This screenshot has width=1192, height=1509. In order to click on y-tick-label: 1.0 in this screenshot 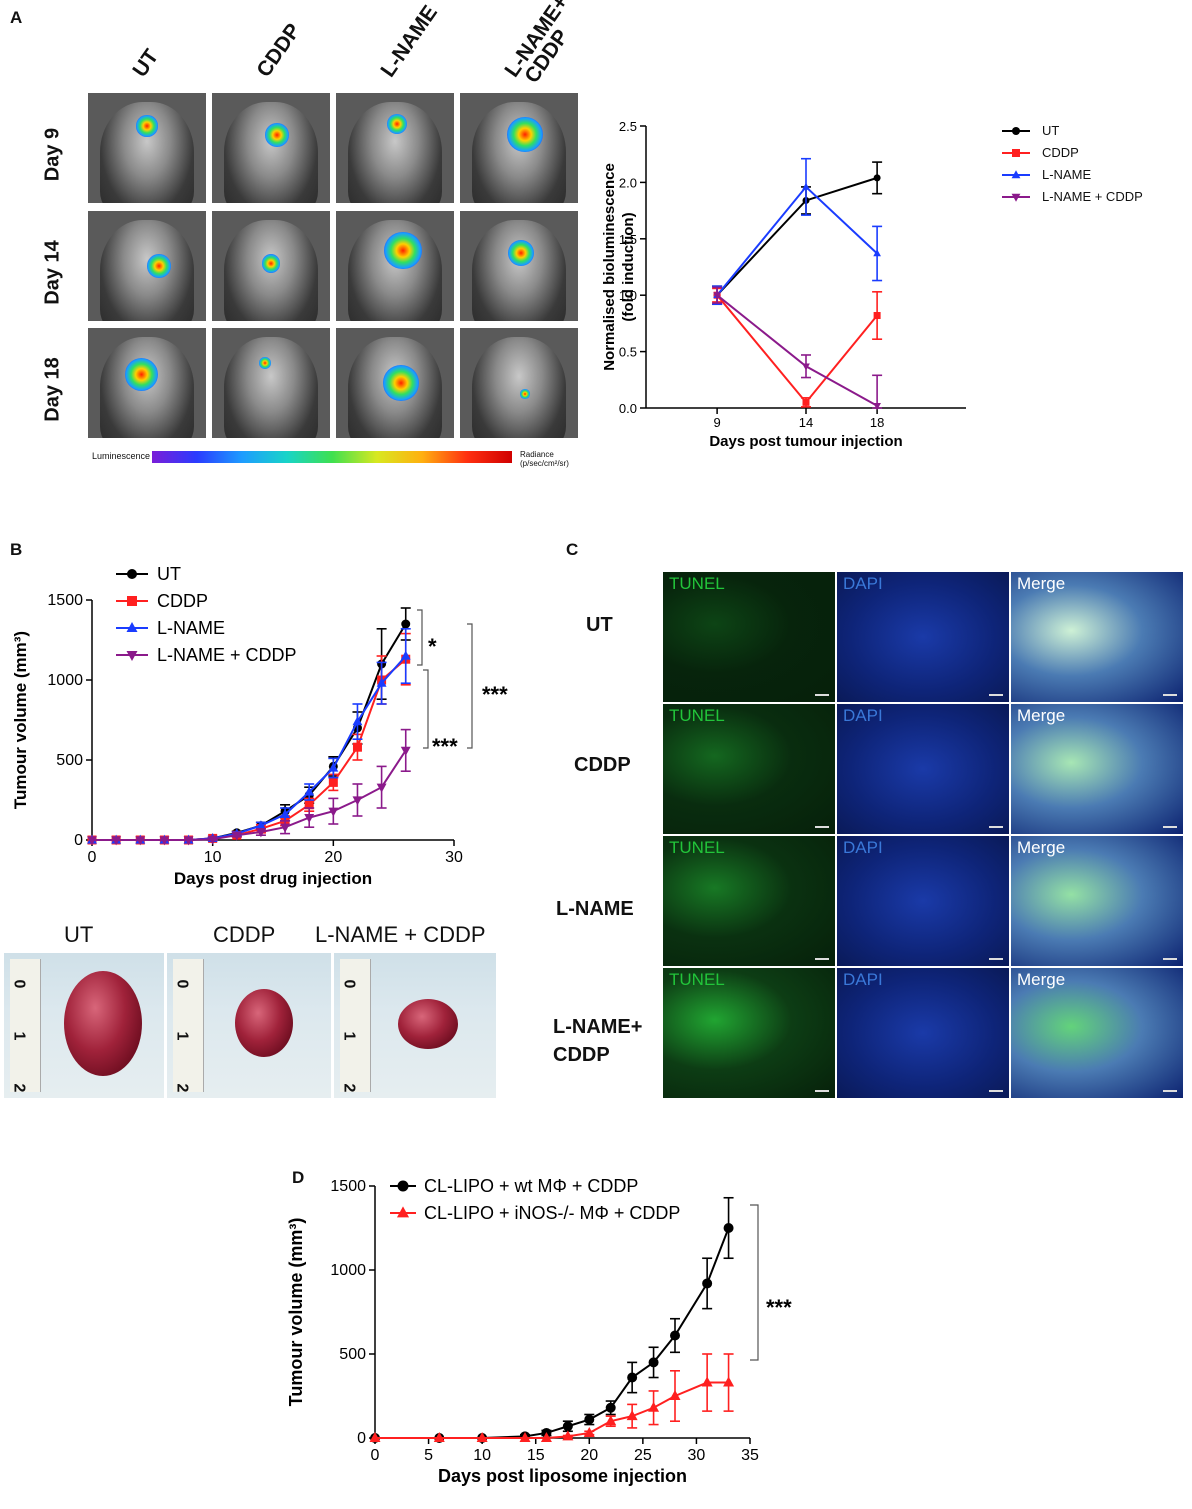, I will do `click(628, 295)`.